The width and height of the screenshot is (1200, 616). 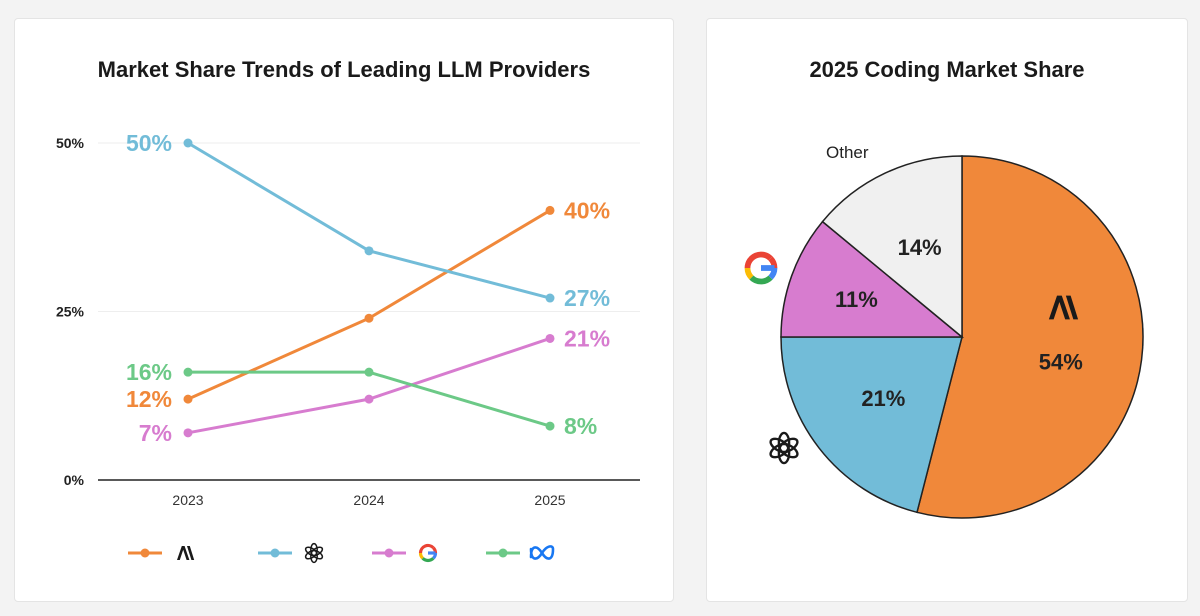 I want to click on legend-marker-anthropic, so click(x=145, y=553).